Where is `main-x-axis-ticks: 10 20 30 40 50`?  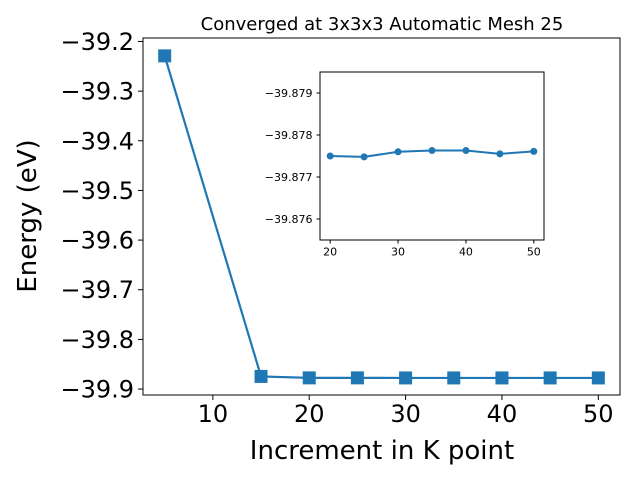
main-x-axis-ticks: 10 20 30 40 50 is located at coordinates (406, 411).